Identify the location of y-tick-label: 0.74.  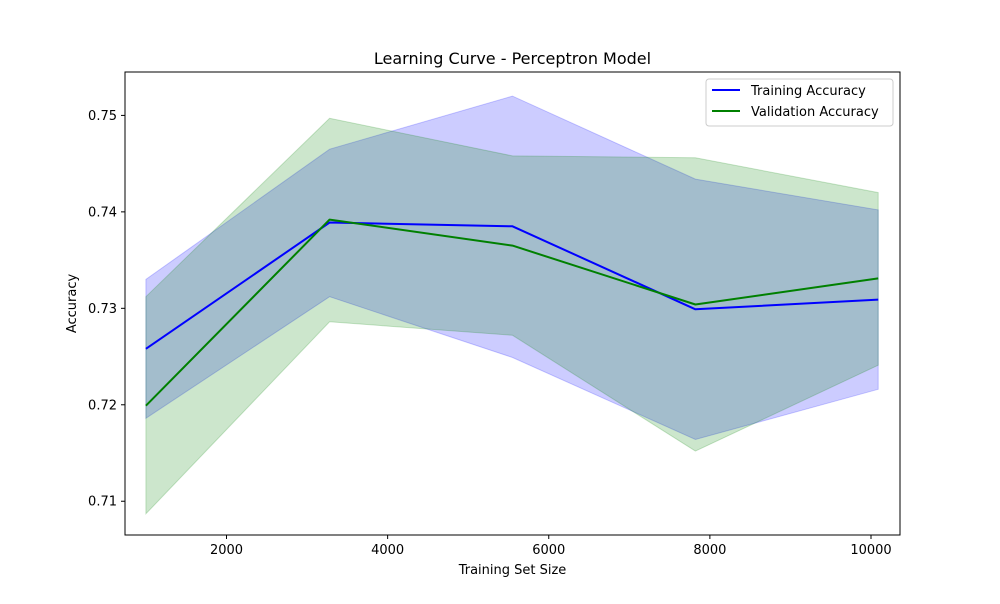
(102, 212).